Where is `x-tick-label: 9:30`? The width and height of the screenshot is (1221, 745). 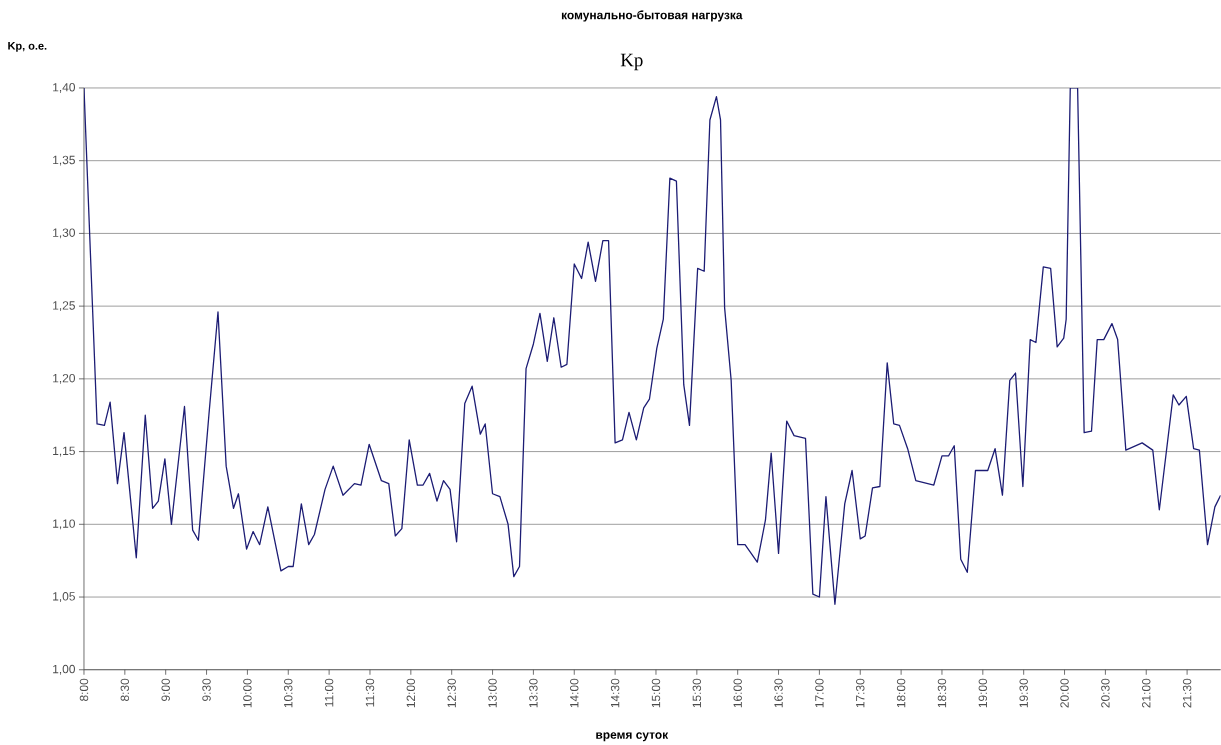 x-tick-label: 9:30 is located at coordinates (206, 690).